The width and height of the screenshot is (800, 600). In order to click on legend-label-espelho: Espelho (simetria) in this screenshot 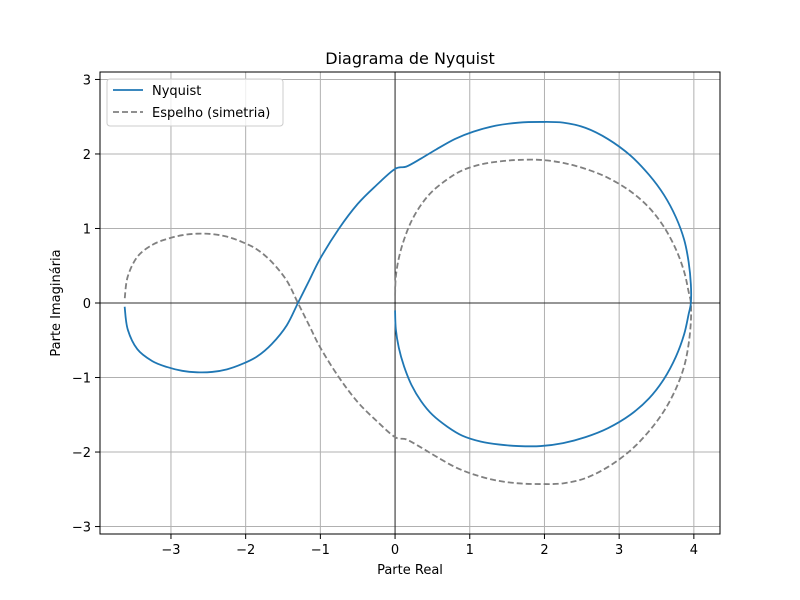, I will do `click(211, 113)`.